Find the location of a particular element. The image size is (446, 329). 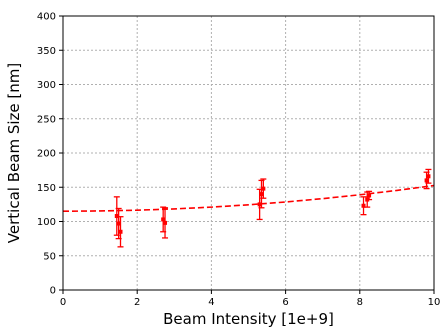

y-tick-label: 150 is located at coordinates (46, 188).